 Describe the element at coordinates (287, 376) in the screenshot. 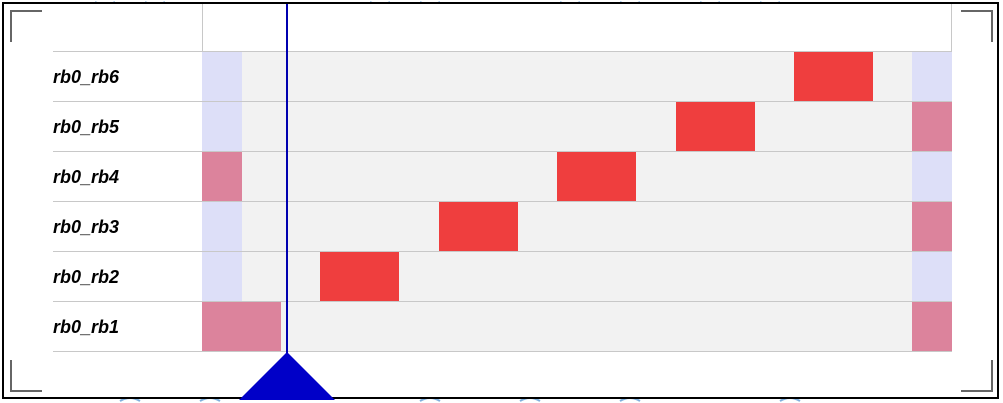

I see `triangle-up-icon` at that location.